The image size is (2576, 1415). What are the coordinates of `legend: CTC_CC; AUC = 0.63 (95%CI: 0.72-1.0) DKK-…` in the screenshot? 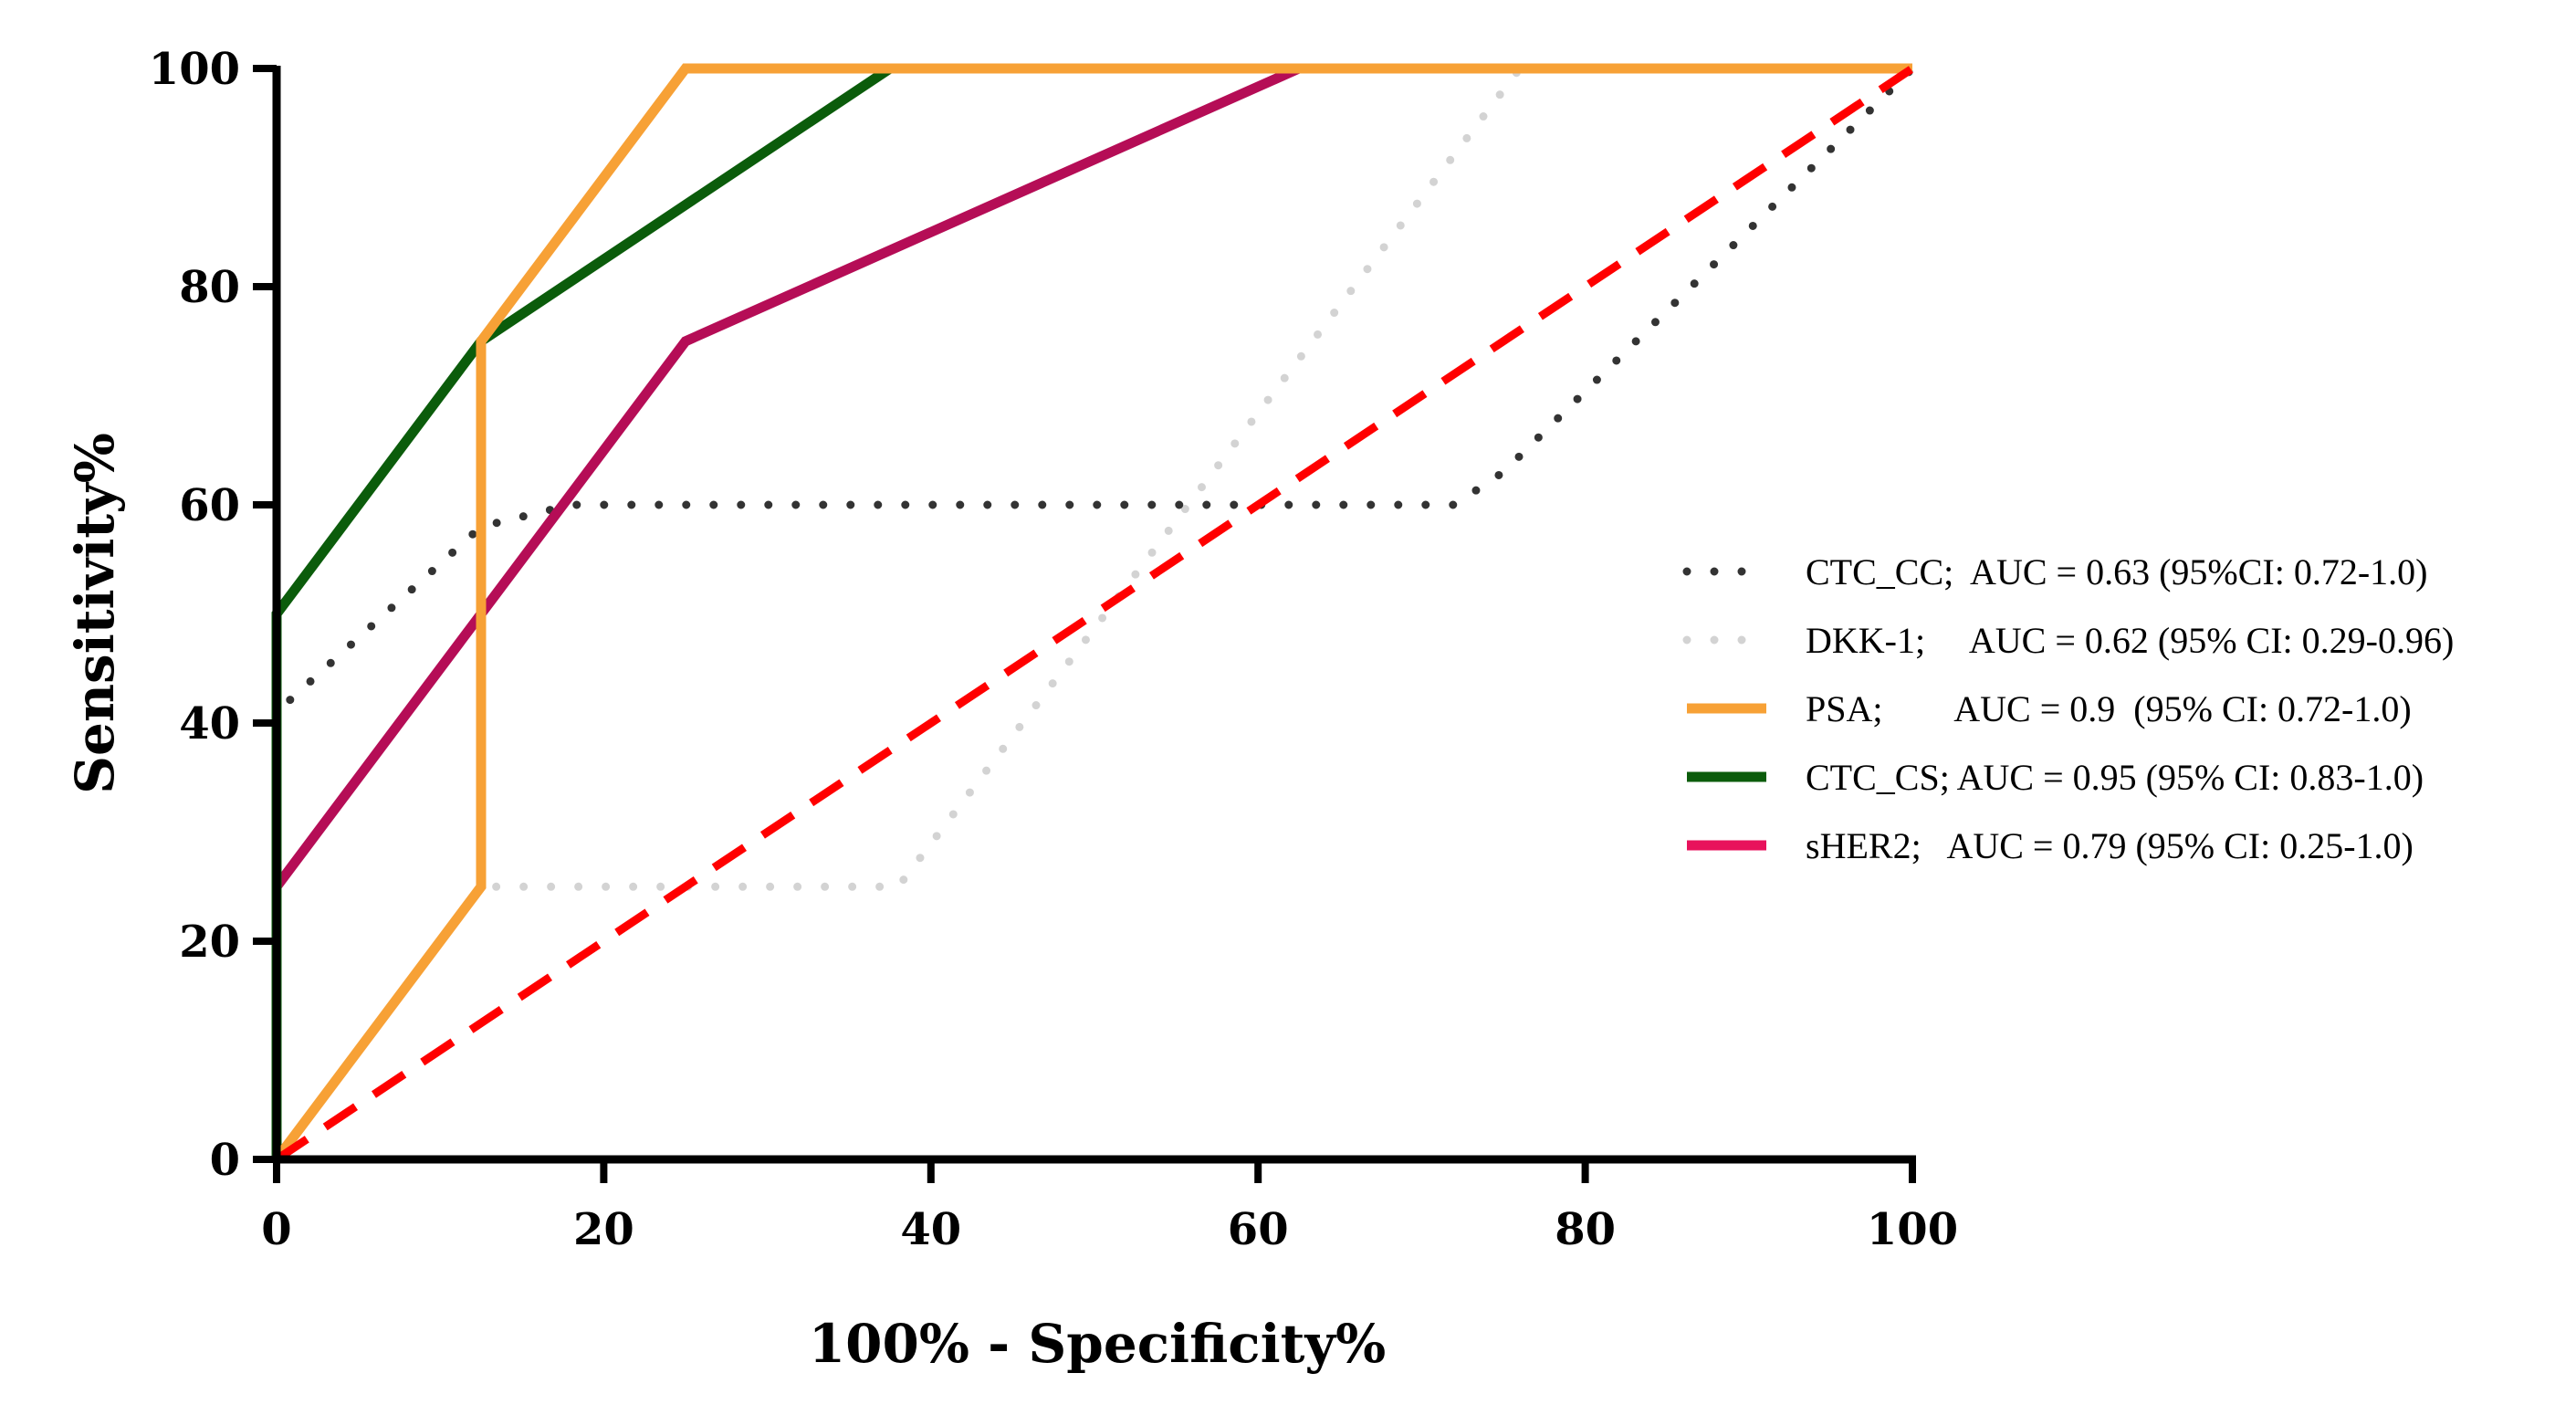 It's located at (2068, 708).